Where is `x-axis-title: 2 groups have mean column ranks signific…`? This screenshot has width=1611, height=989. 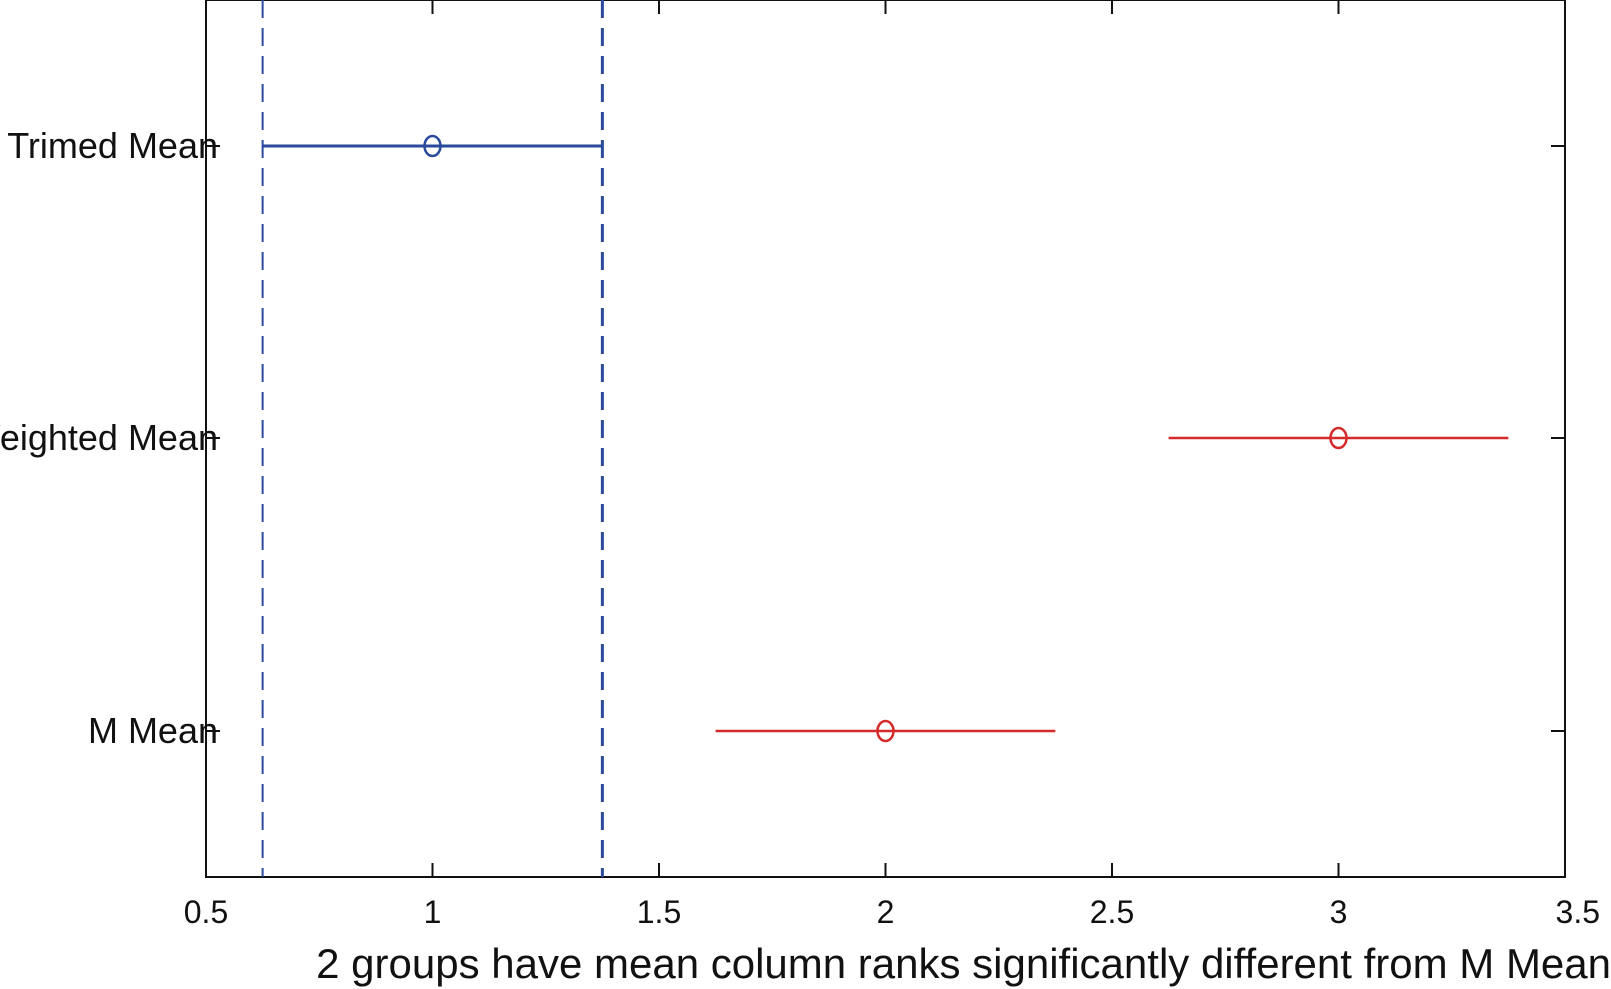 x-axis-title: 2 groups have mean column ranks signific… is located at coordinates (963, 963).